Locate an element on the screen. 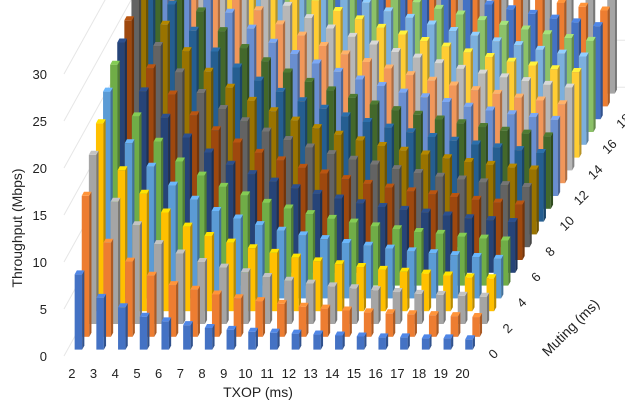  x-tick-label: 11 is located at coordinates (267, 373).